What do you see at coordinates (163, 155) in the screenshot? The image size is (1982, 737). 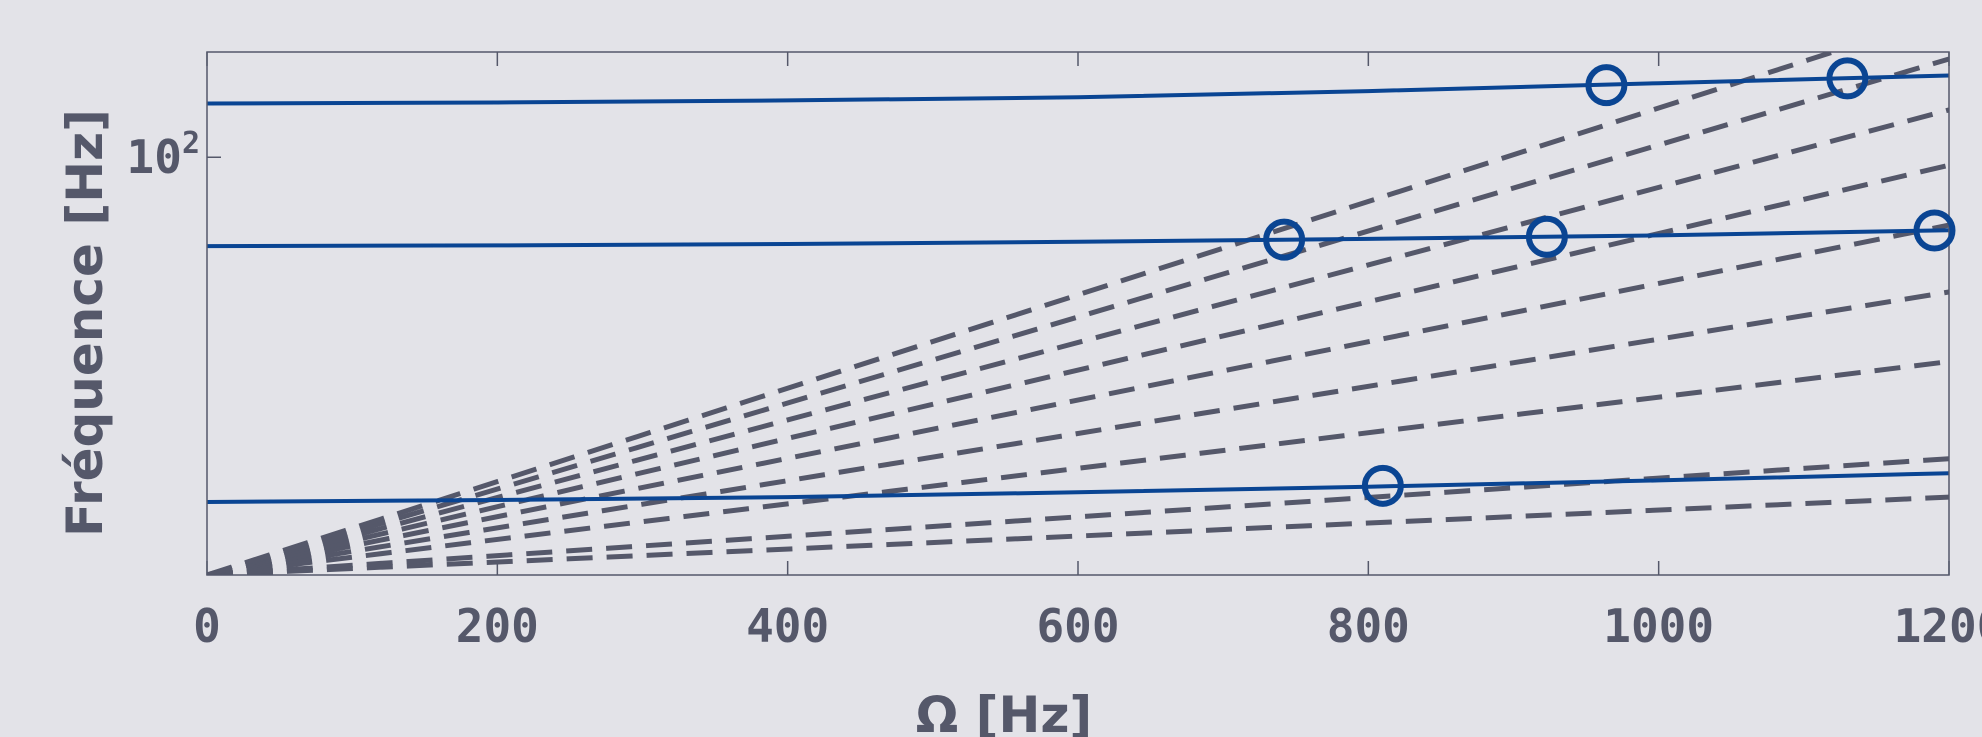 I see `y-tick-label-100: 102` at bounding box center [163, 155].